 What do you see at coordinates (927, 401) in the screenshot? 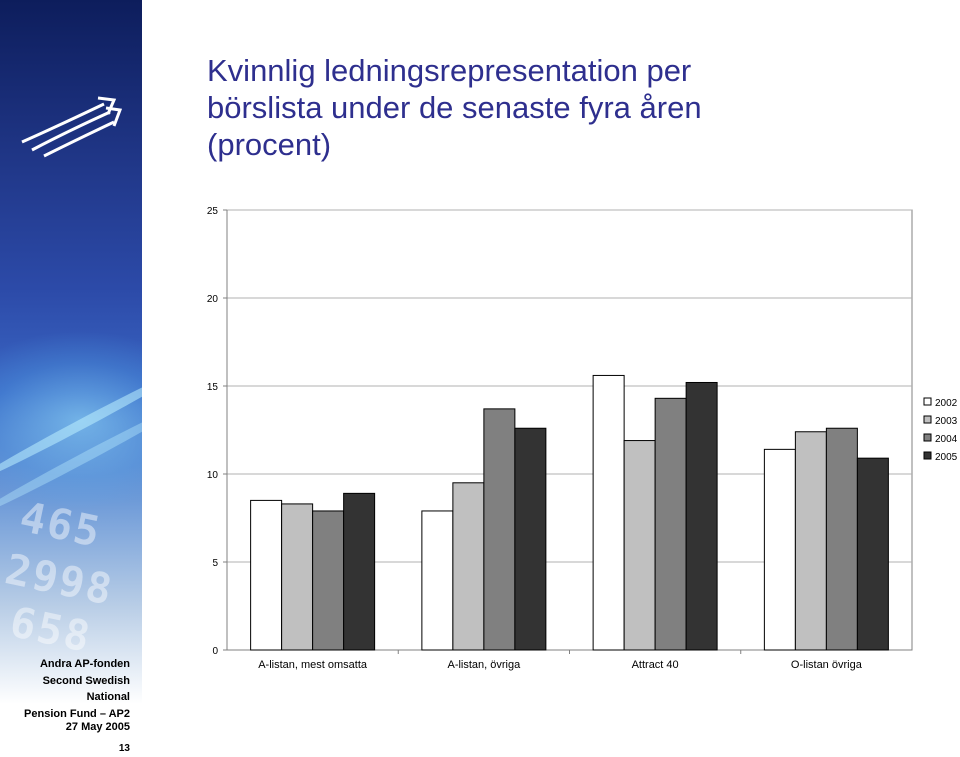
I see `legend-swatch-2002` at bounding box center [927, 401].